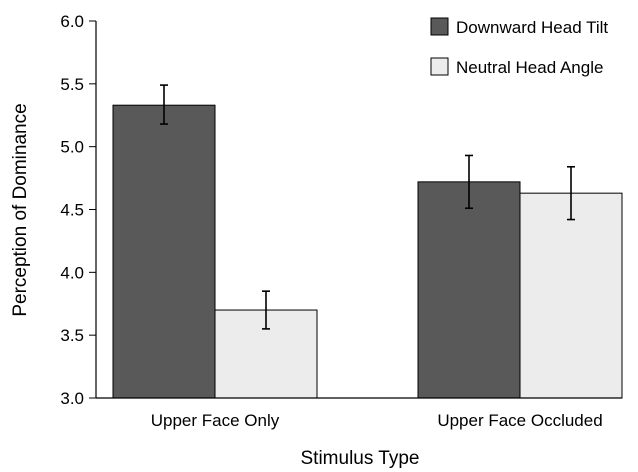 This screenshot has width=638, height=472. I want to click on legend: Downward Head Tilt Neutral Head Angle, so click(519, 47).